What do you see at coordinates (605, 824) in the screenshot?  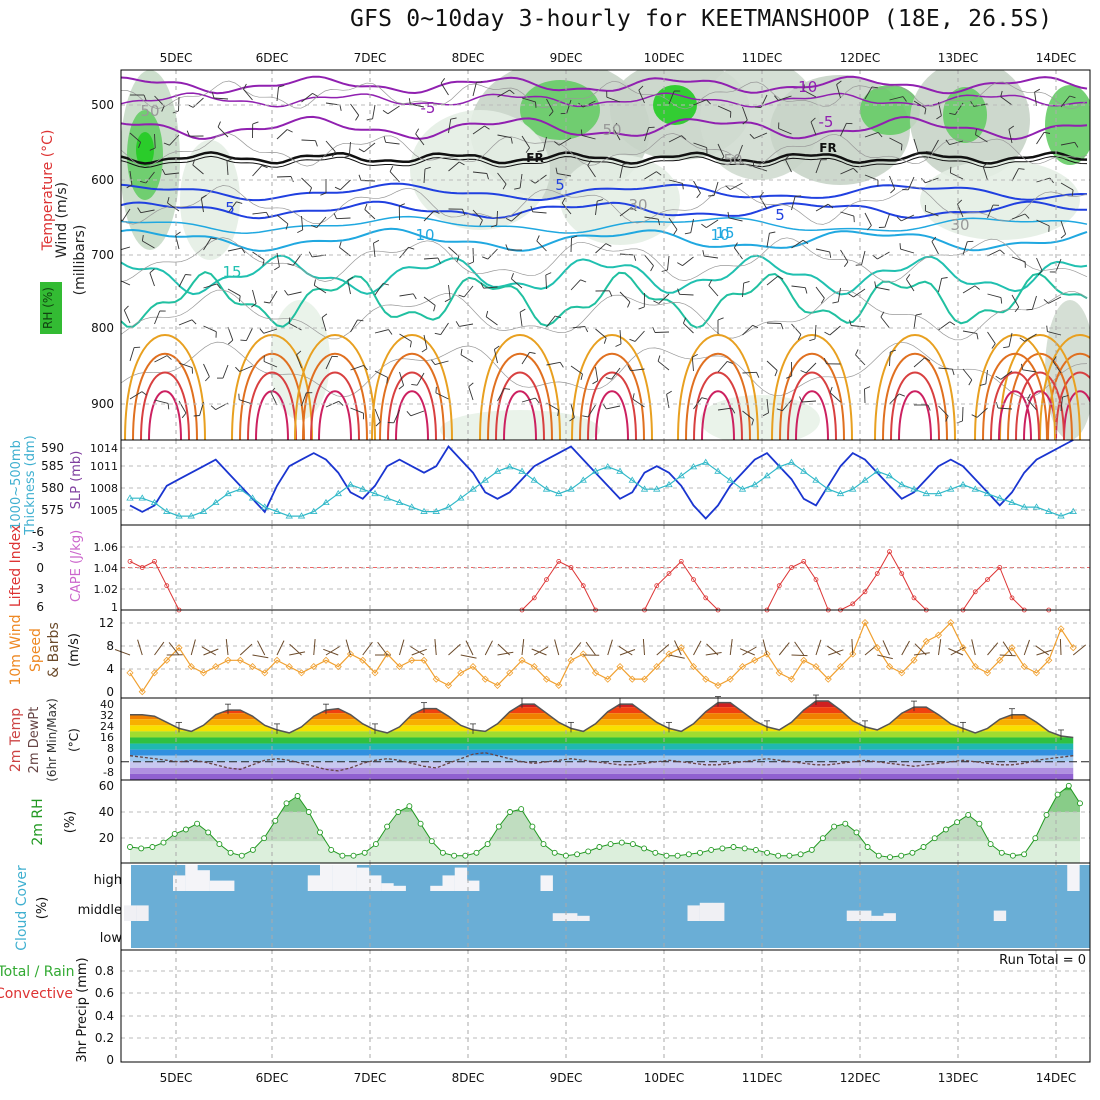 I see `rh-fill` at bounding box center [605, 824].